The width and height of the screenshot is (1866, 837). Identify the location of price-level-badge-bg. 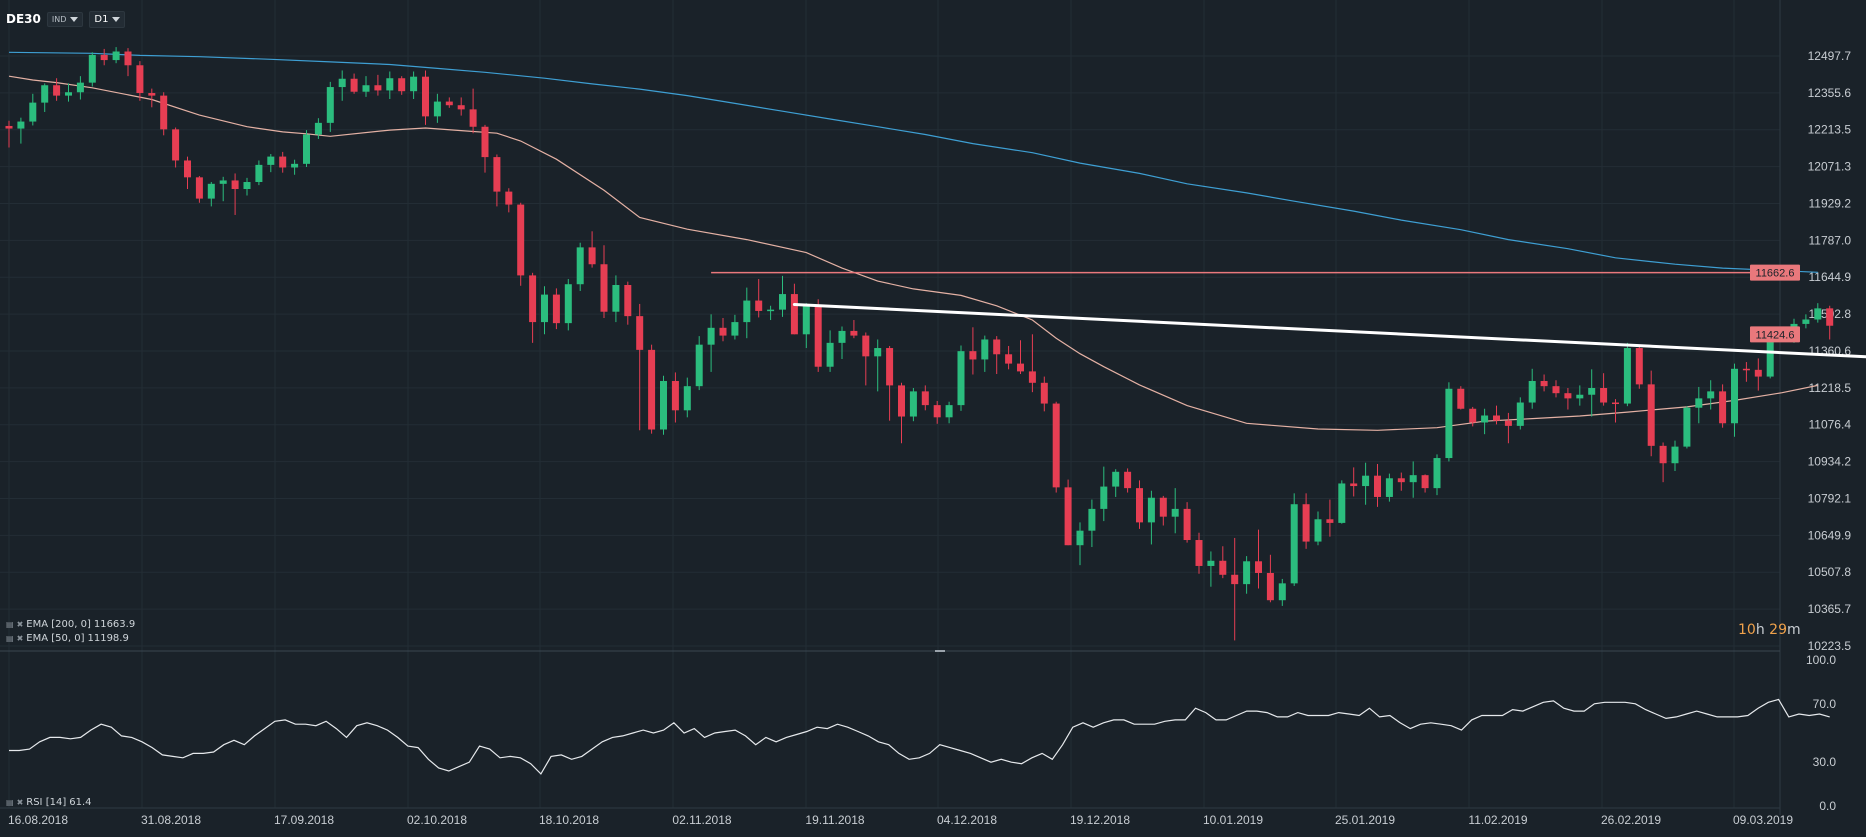
(1775, 334).